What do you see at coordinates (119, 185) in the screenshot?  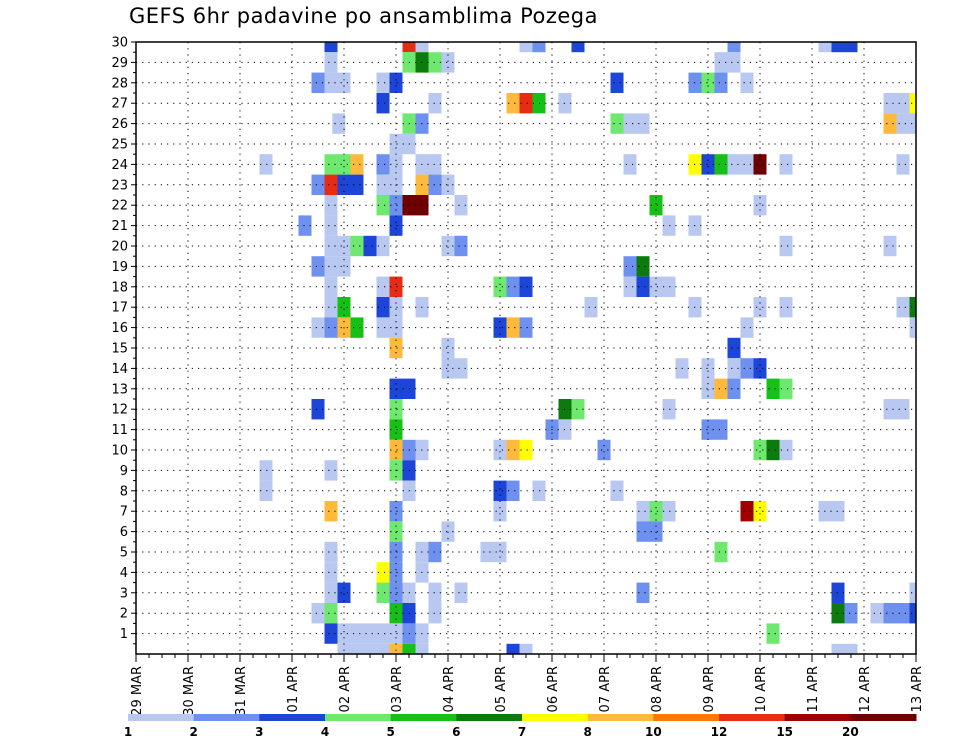 I see `y-tick-label: 23` at bounding box center [119, 185].